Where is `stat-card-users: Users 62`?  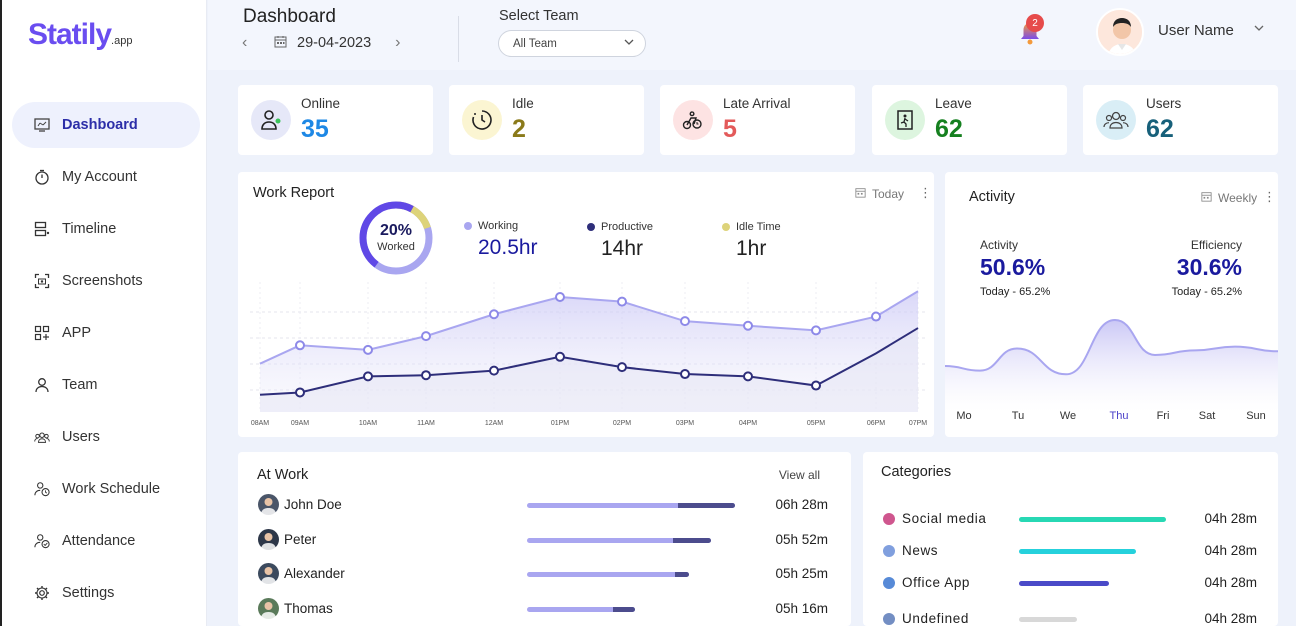 stat-card-users: Users 62 is located at coordinates (1180, 120).